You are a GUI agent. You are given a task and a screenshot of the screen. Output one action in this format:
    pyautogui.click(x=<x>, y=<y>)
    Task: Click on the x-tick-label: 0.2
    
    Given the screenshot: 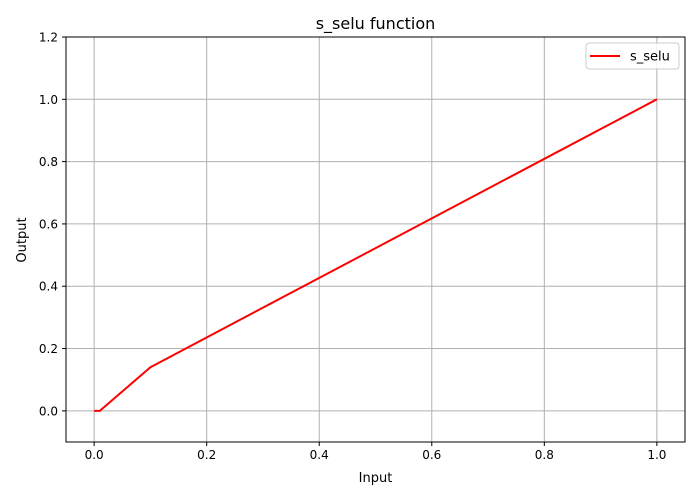 What is the action you would take?
    pyautogui.click(x=206, y=455)
    